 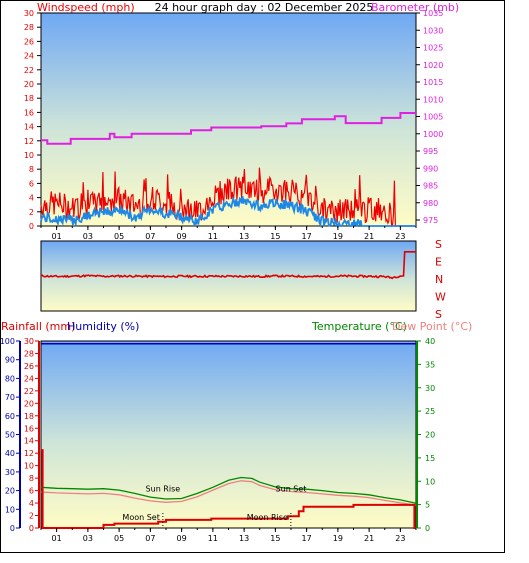 I want to click on temperature-y-tick-label: 20, so click(x=430, y=435).